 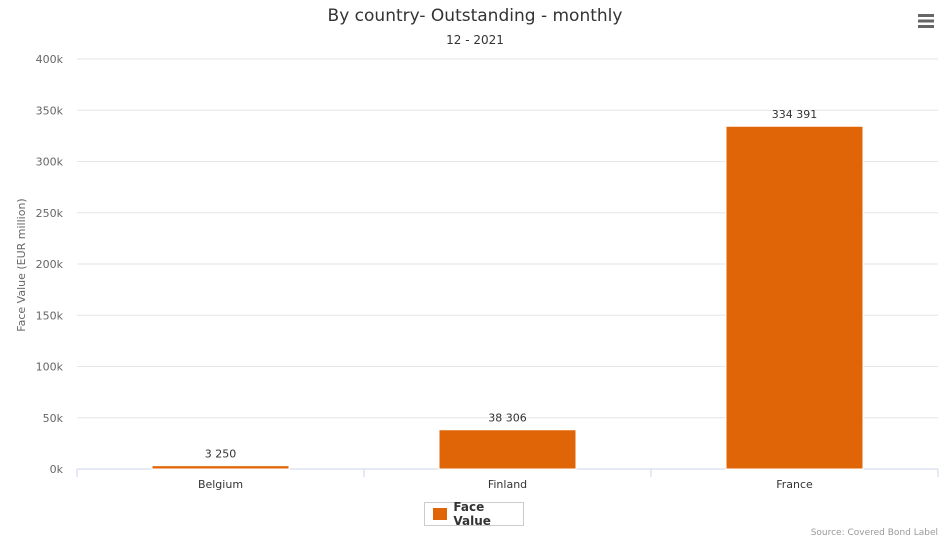 I want to click on y-tick-label: 400k, so click(x=50, y=59).